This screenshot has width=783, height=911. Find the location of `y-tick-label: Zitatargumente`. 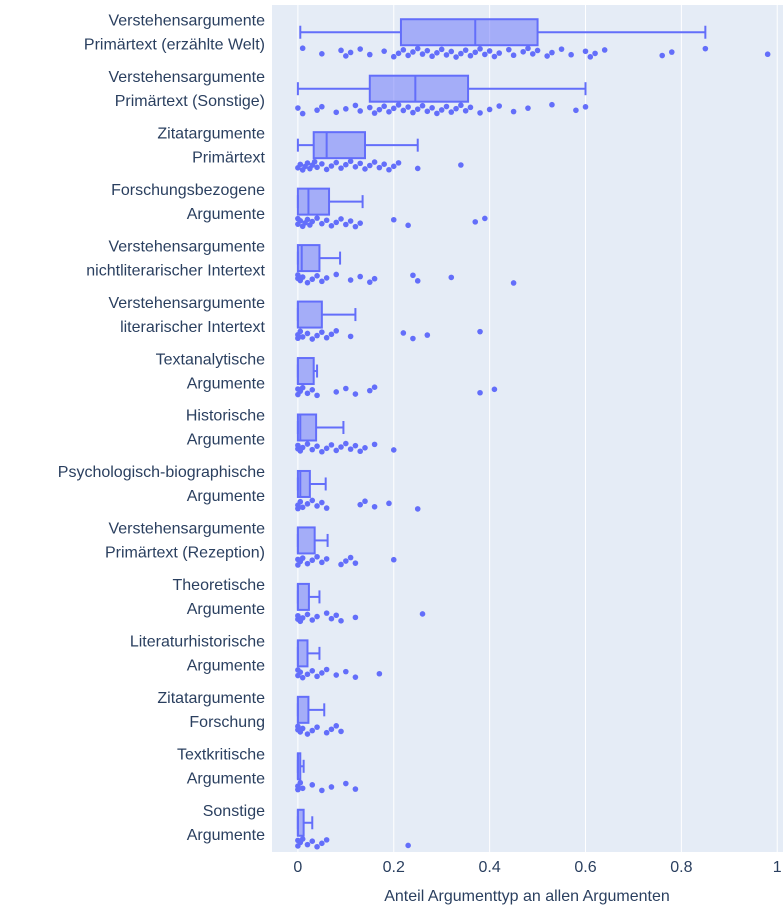

y-tick-label: Zitatargumente is located at coordinates (211, 133).